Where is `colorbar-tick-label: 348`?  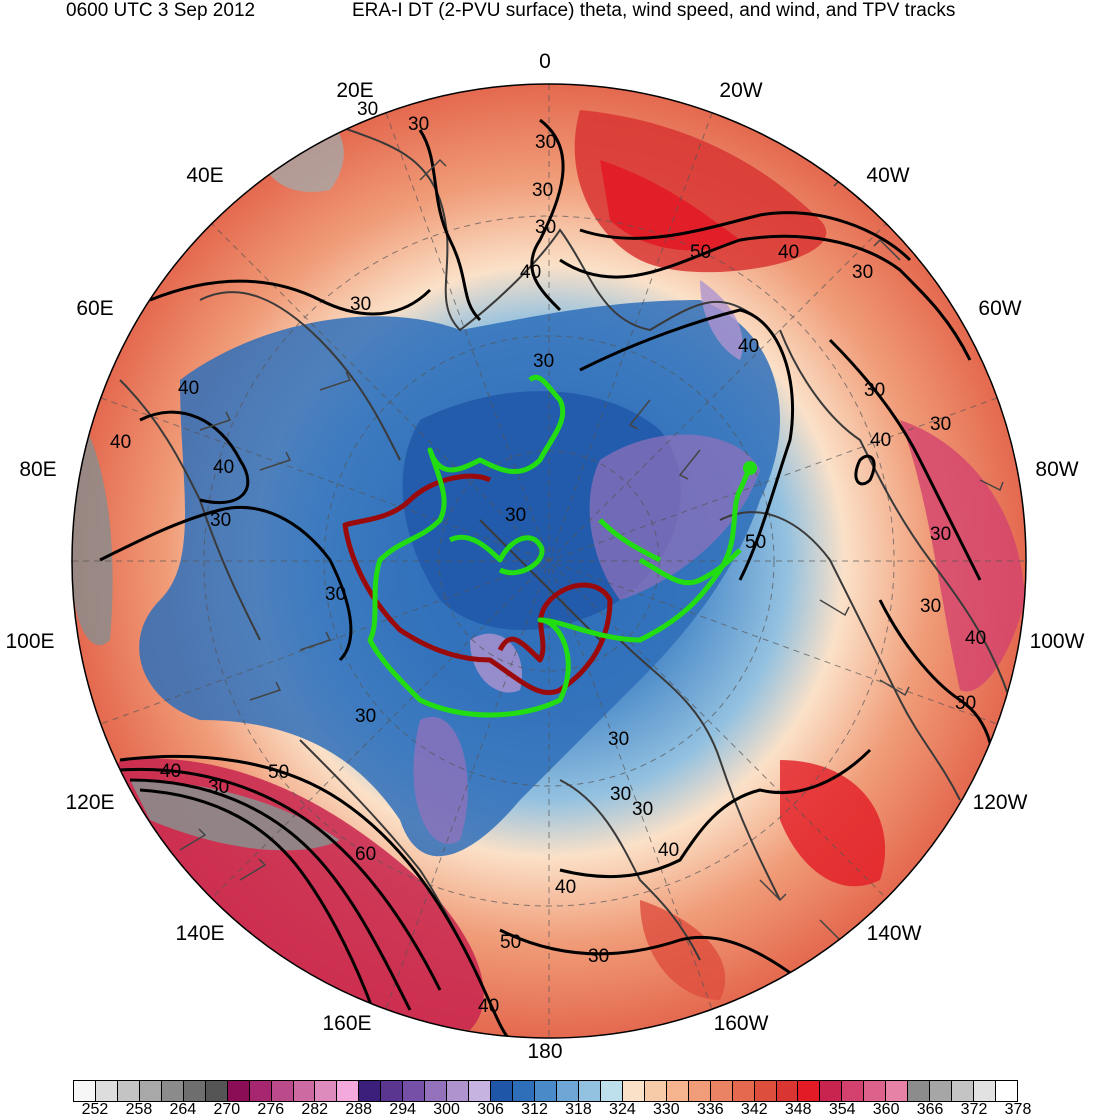 colorbar-tick-label: 348 is located at coordinates (798, 1109).